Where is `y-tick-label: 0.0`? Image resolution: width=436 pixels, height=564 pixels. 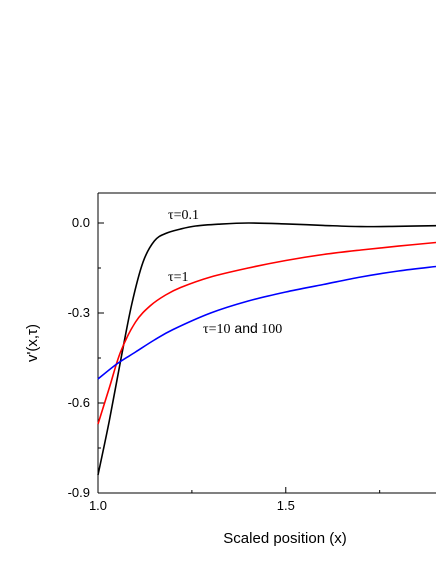
y-tick-label: 0.0 is located at coordinates (81, 222).